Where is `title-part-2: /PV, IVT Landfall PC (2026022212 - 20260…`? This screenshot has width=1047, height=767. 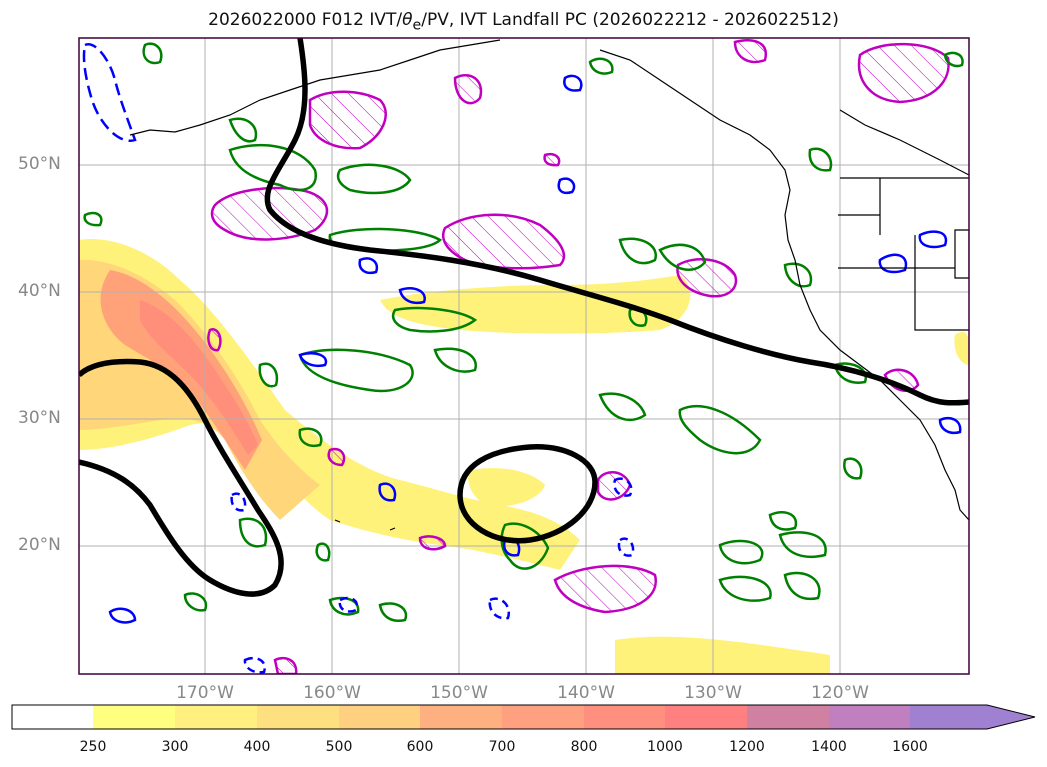 title-part-2: /PV, IVT Landfall PC (2026022212 - 20260… is located at coordinates (630, 20).